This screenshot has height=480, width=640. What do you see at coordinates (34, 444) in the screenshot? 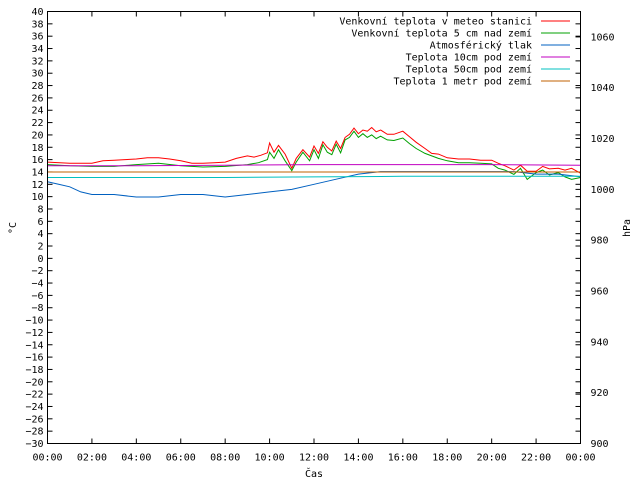
I see `y-tick-label: −30` at bounding box center [34, 444].